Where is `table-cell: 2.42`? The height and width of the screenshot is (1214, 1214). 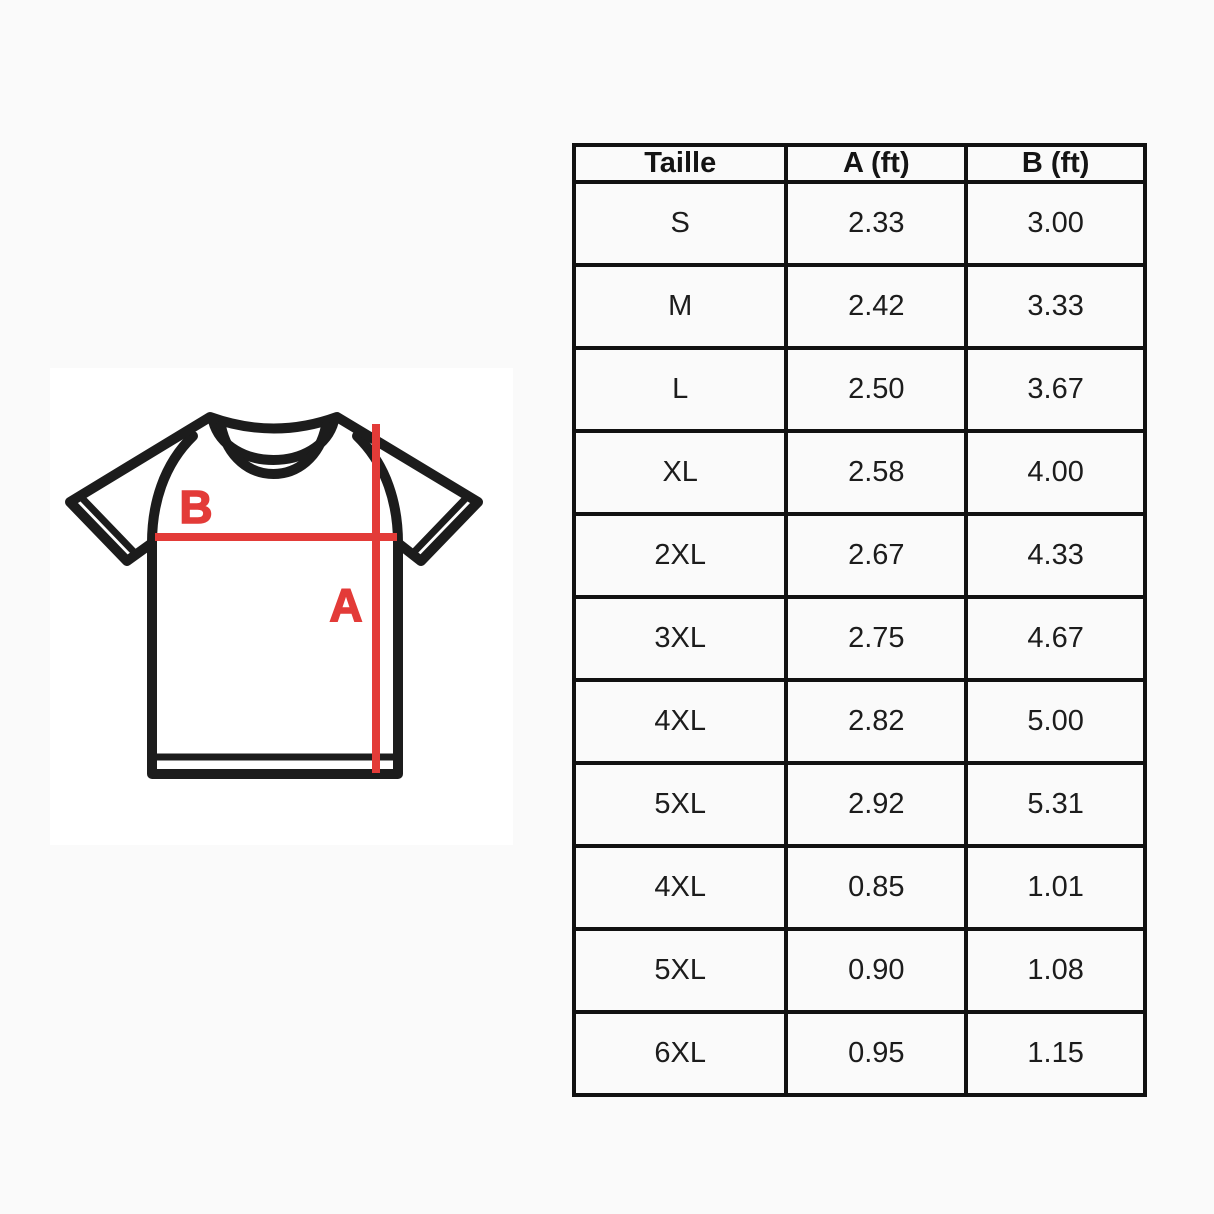 table-cell: 2.42 is located at coordinates (876, 306).